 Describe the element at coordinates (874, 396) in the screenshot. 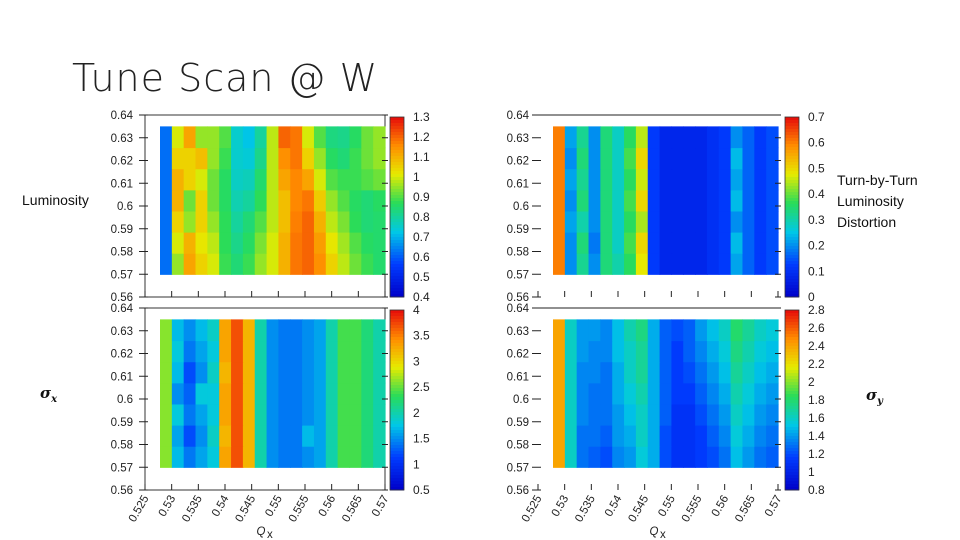

I see `sigma-y-label: σy` at that location.